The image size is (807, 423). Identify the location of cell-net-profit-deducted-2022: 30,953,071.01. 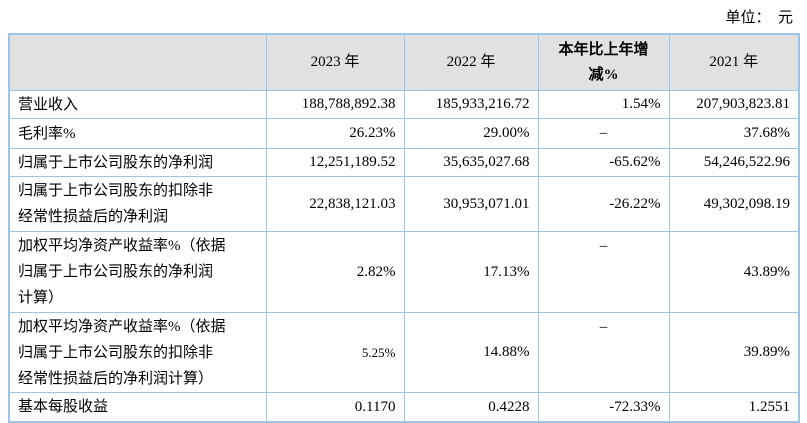
(471, 204).